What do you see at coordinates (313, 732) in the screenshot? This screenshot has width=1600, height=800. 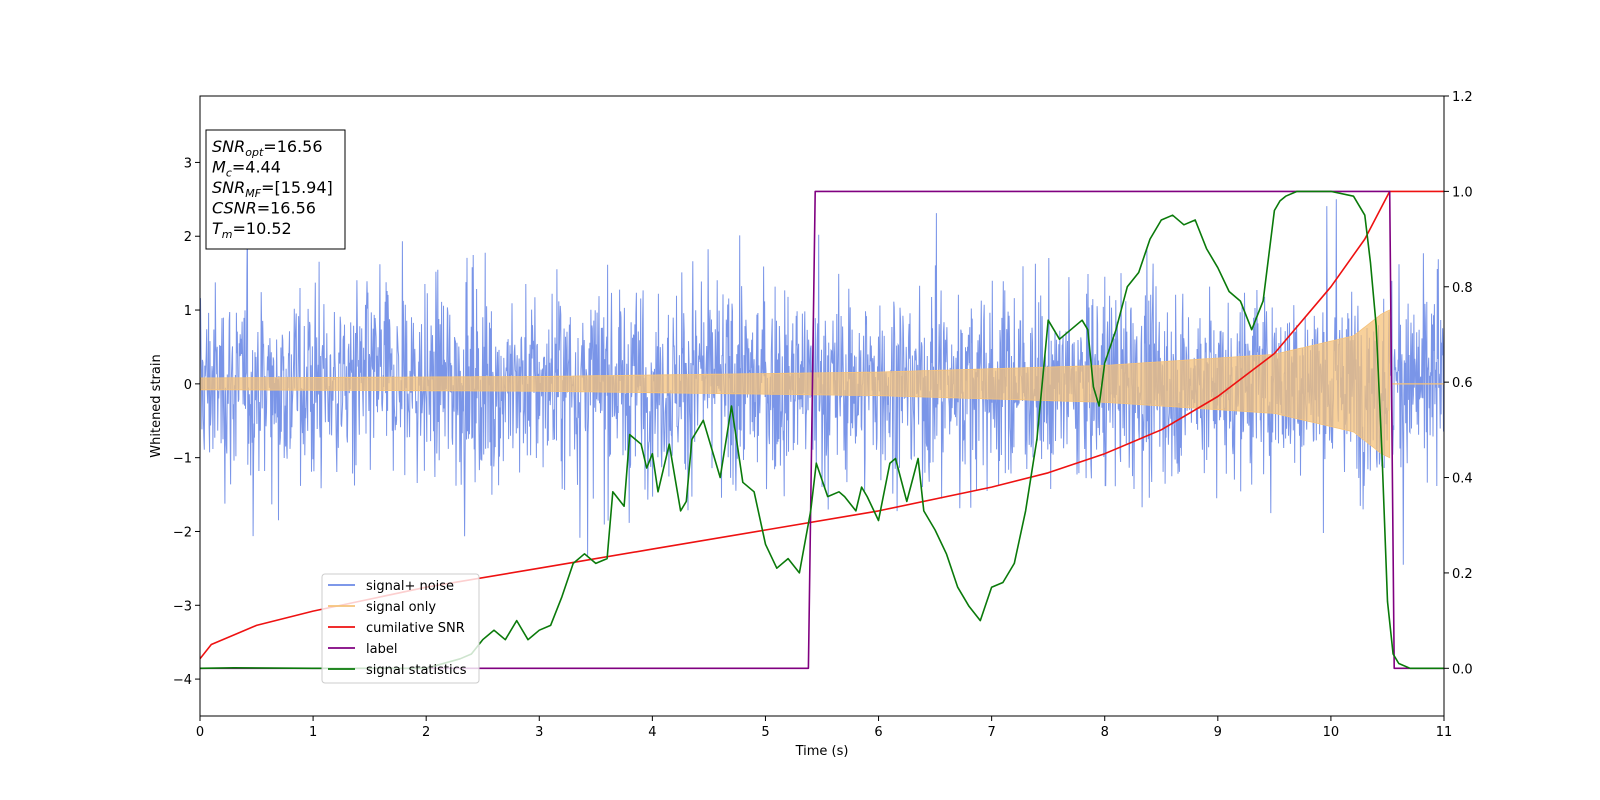 I see `x-tick-label: 1` at bounding box center [313, 732].